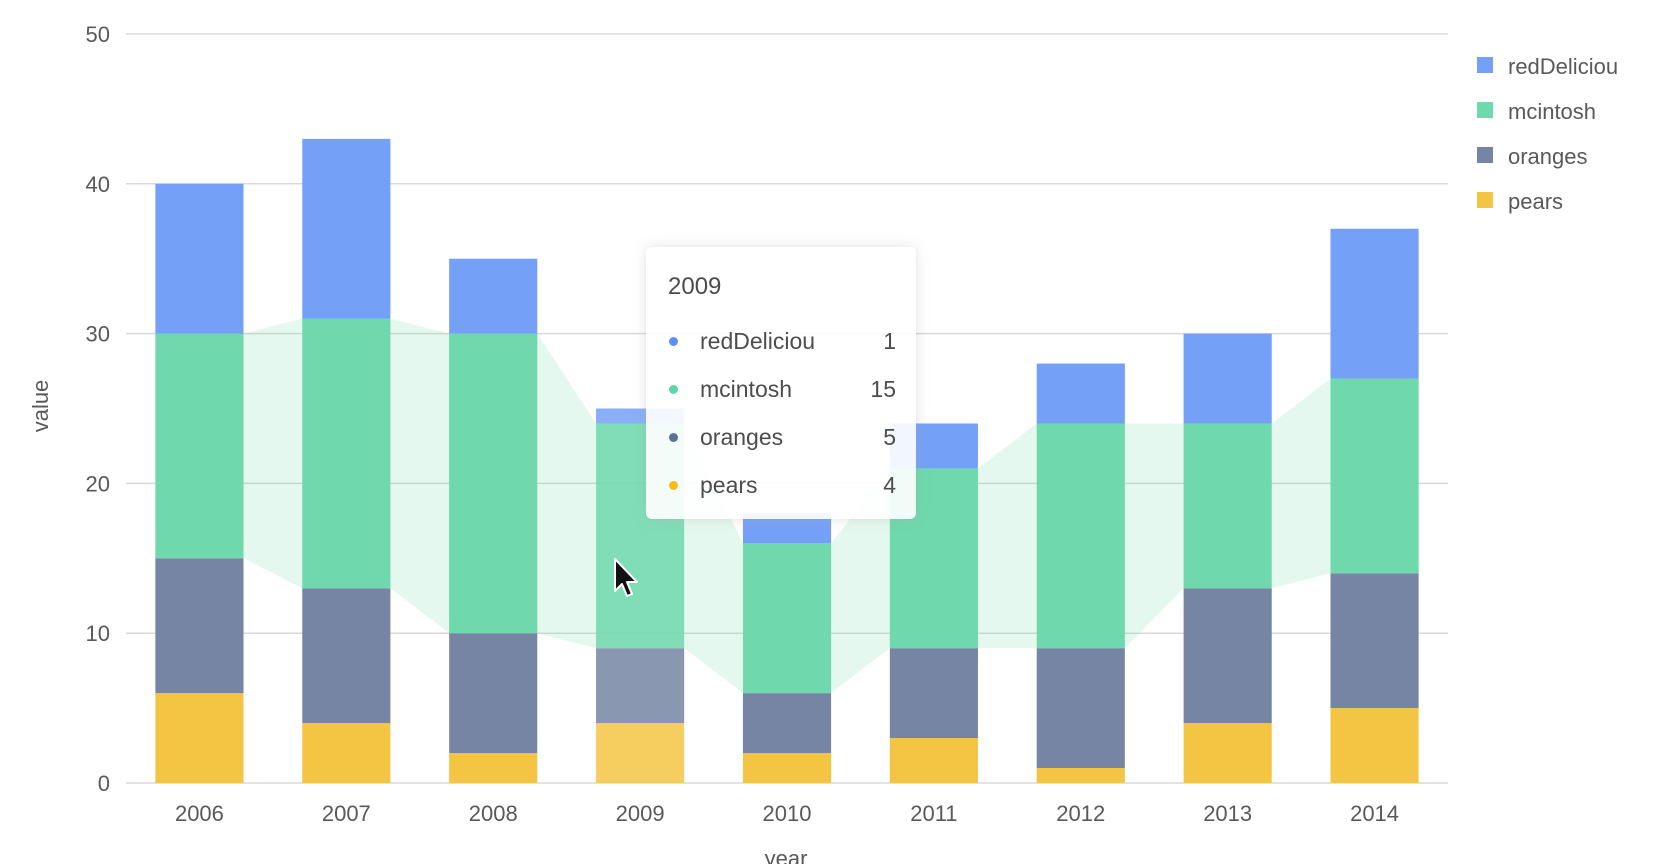 The width and height of the screenshot is (1680, 864). Describe the element at coordinates (640, 686) in the screenshot. I see `bar-oranges-2009` at that location.